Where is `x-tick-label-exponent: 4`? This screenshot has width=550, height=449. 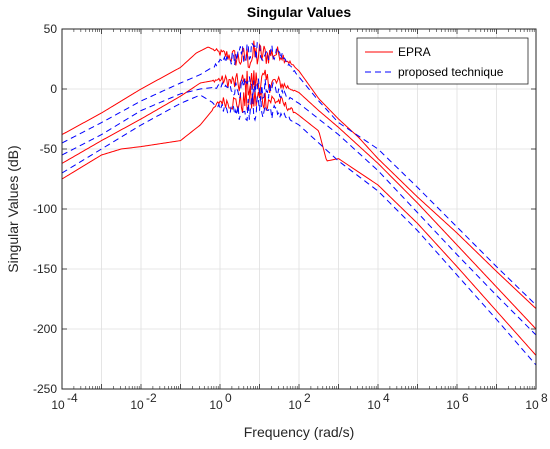
x-tick-label-exponent: 4 is located at coordinates (386, 398).